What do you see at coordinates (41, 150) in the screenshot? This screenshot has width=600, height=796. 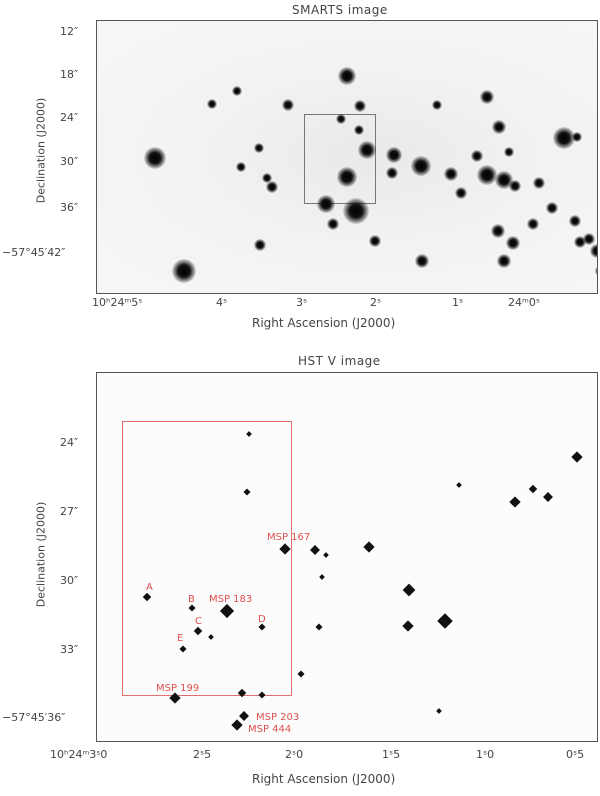 I see `top-y-label: Declination (J2000)` at bounding box center [41, 150].